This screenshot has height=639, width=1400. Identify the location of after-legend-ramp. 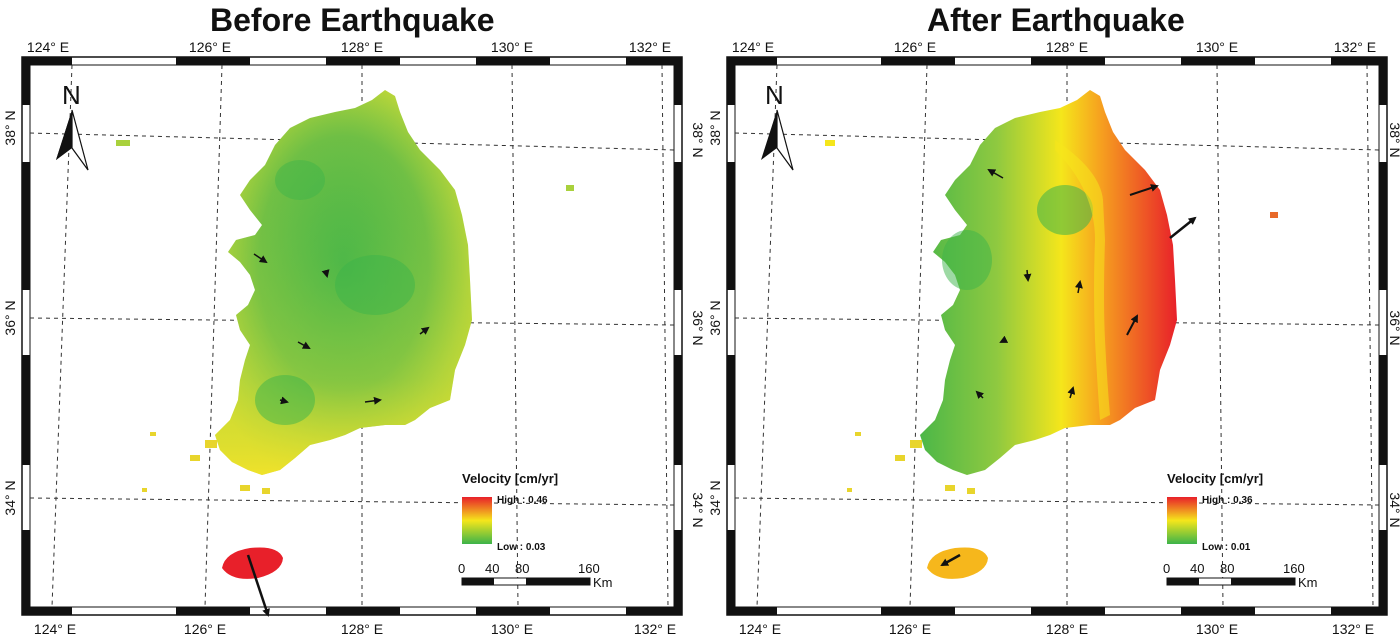
(1182, 520).